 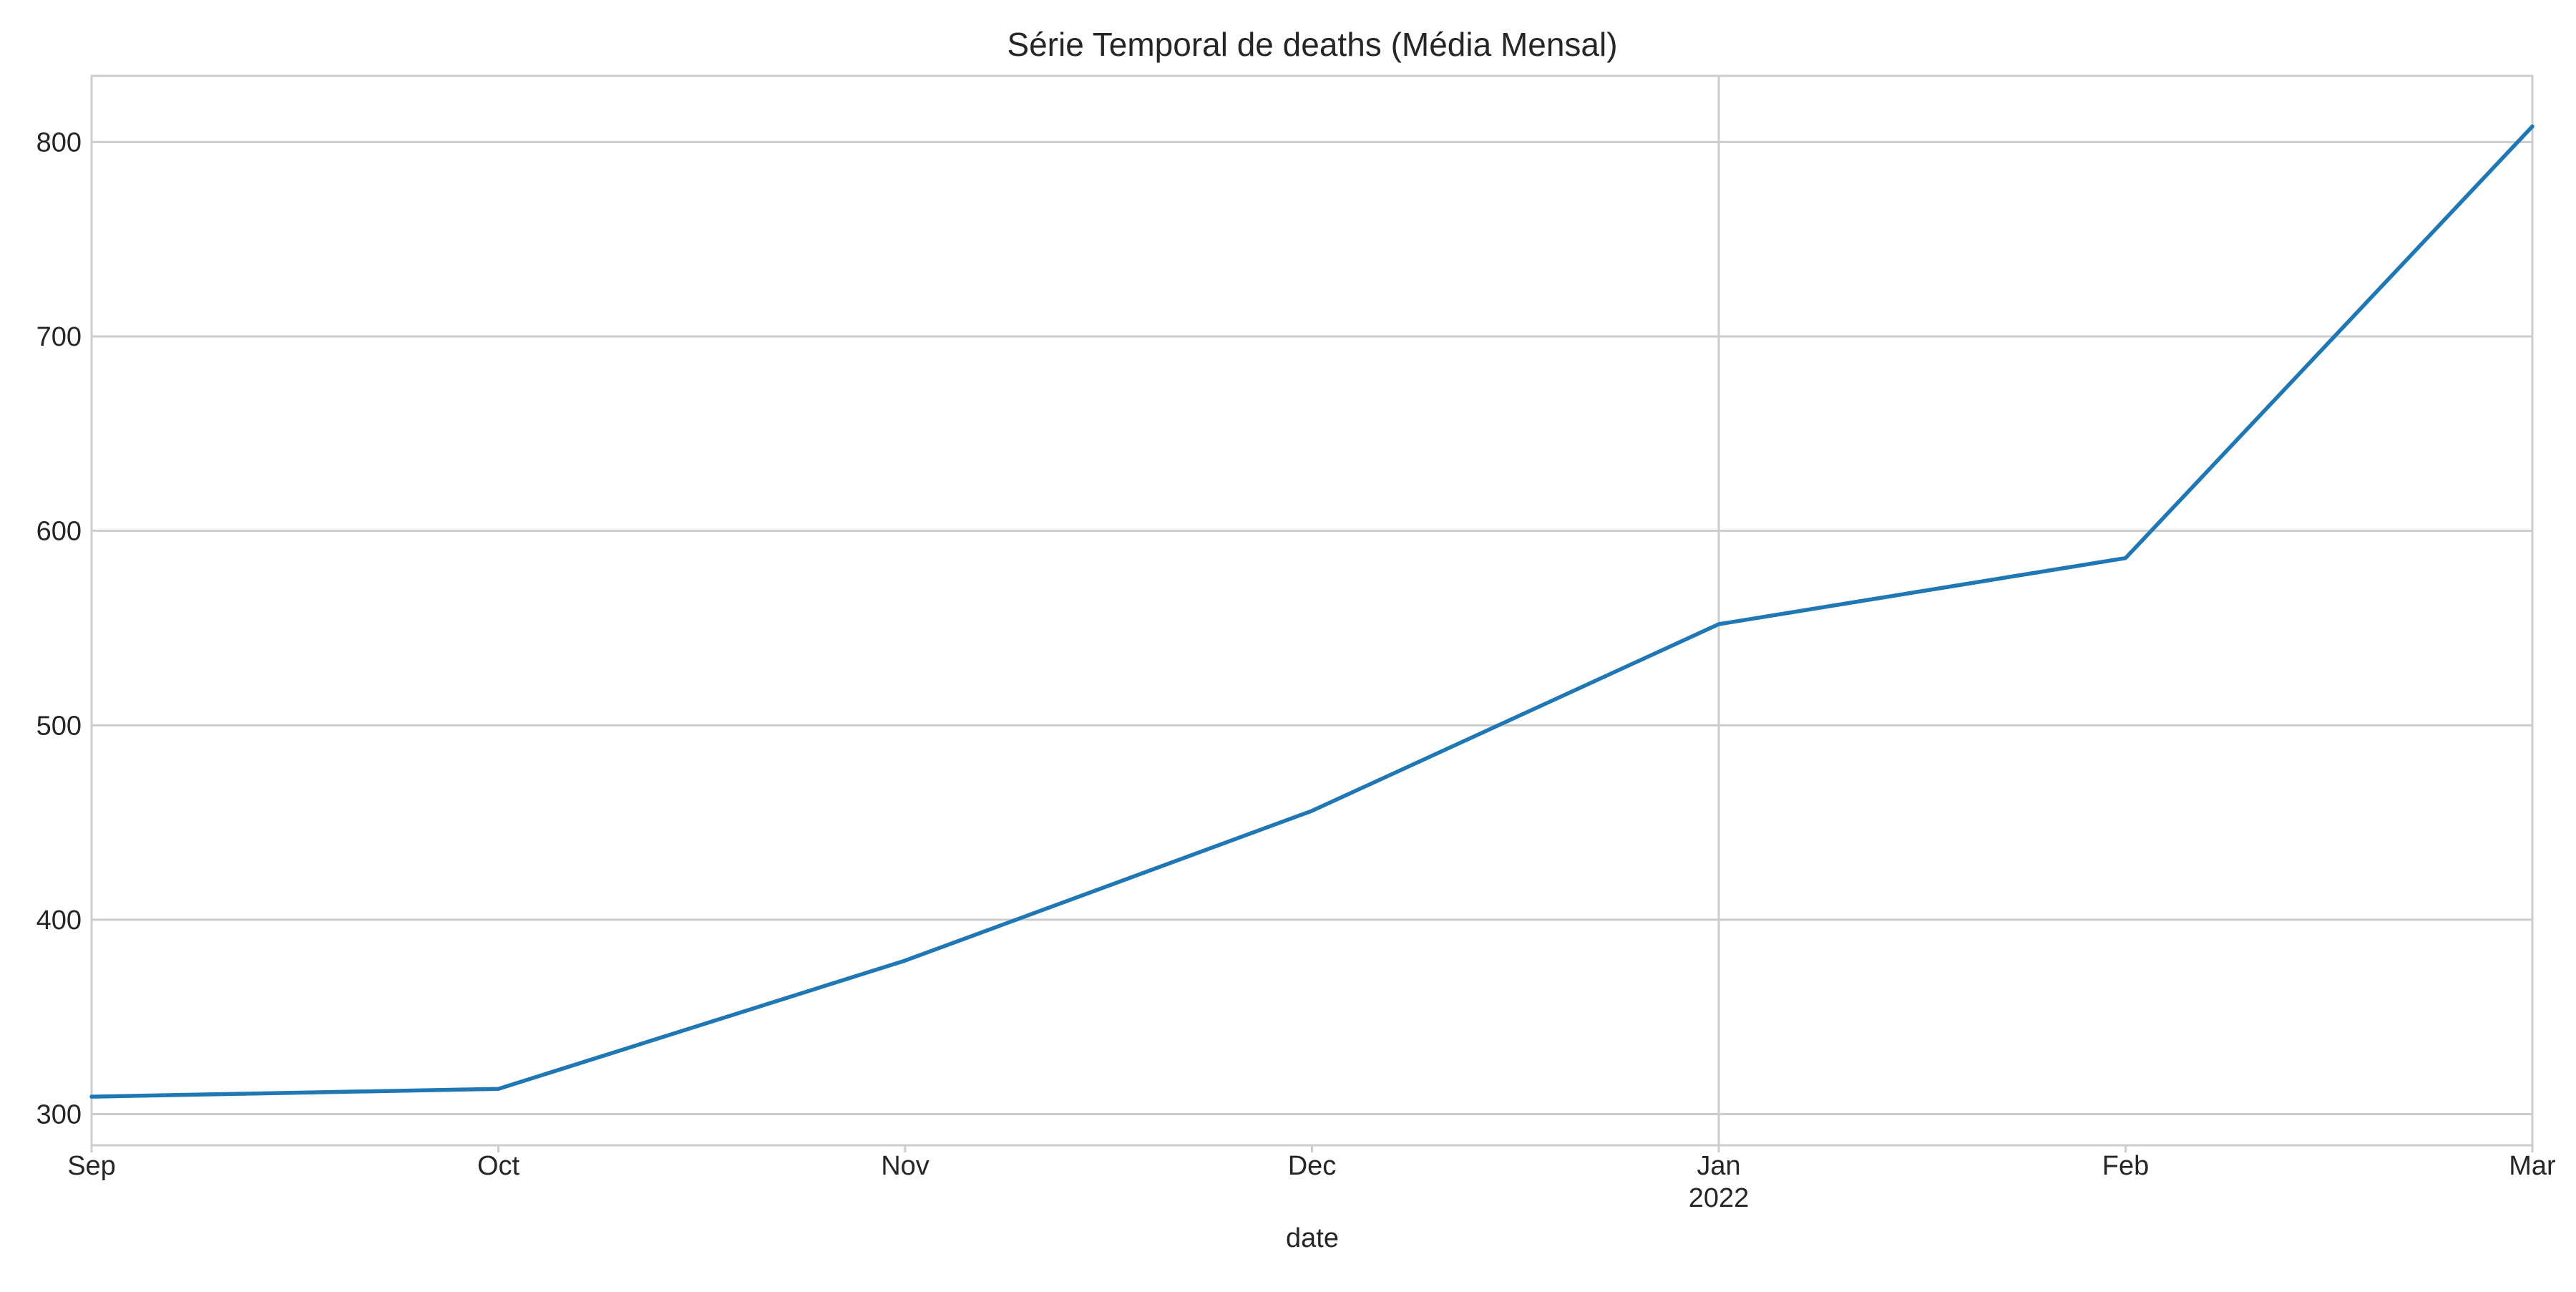 What do you see at coordinates (2125, 1166) in the screenshot?
I see `x-tick-label: Feb` at bounding box center [2125, 1166].